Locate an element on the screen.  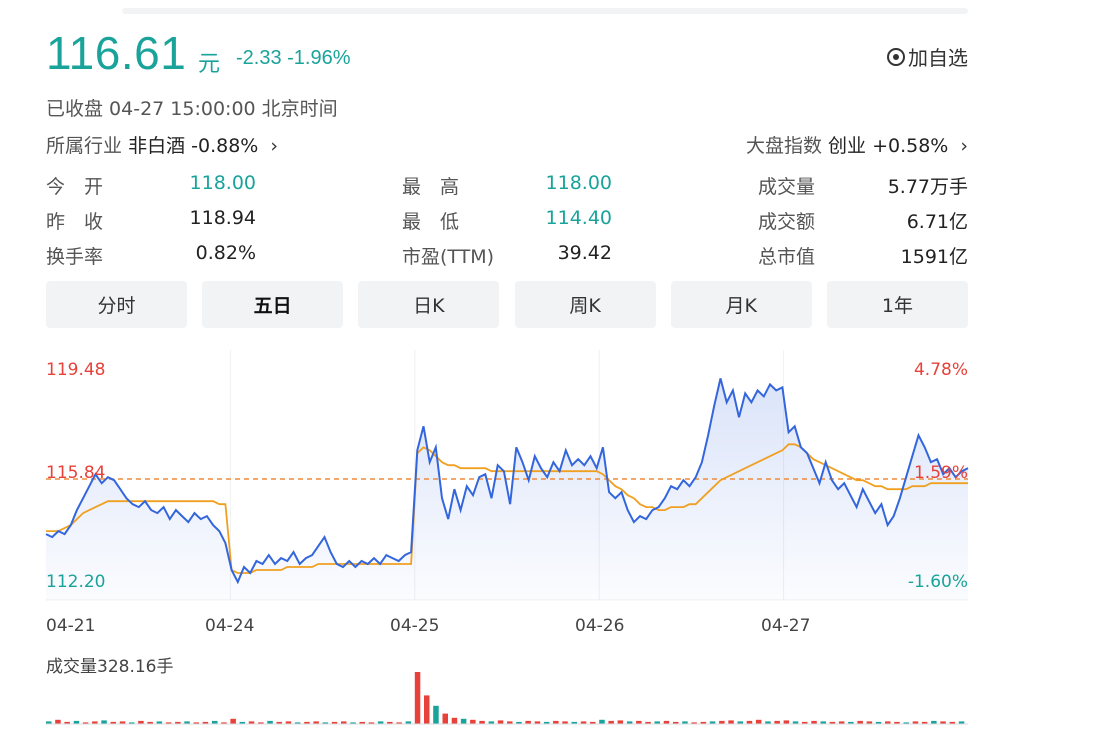
period-tabs: 分时 五日 日K 周K 月K 1年 is located at coordinates (507, 304).